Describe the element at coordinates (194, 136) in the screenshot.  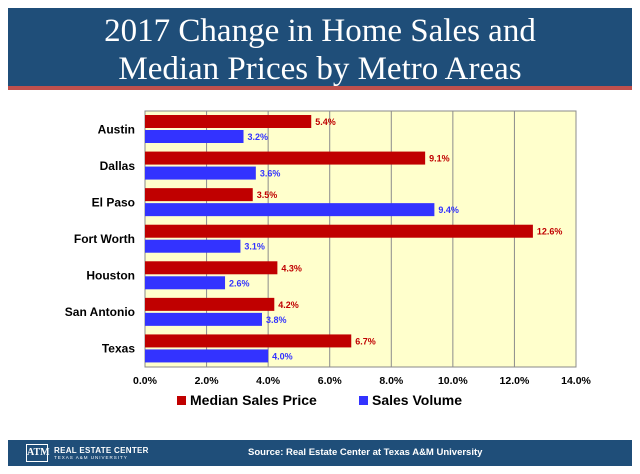
I see `bar-sales-volume-austin` at that location.